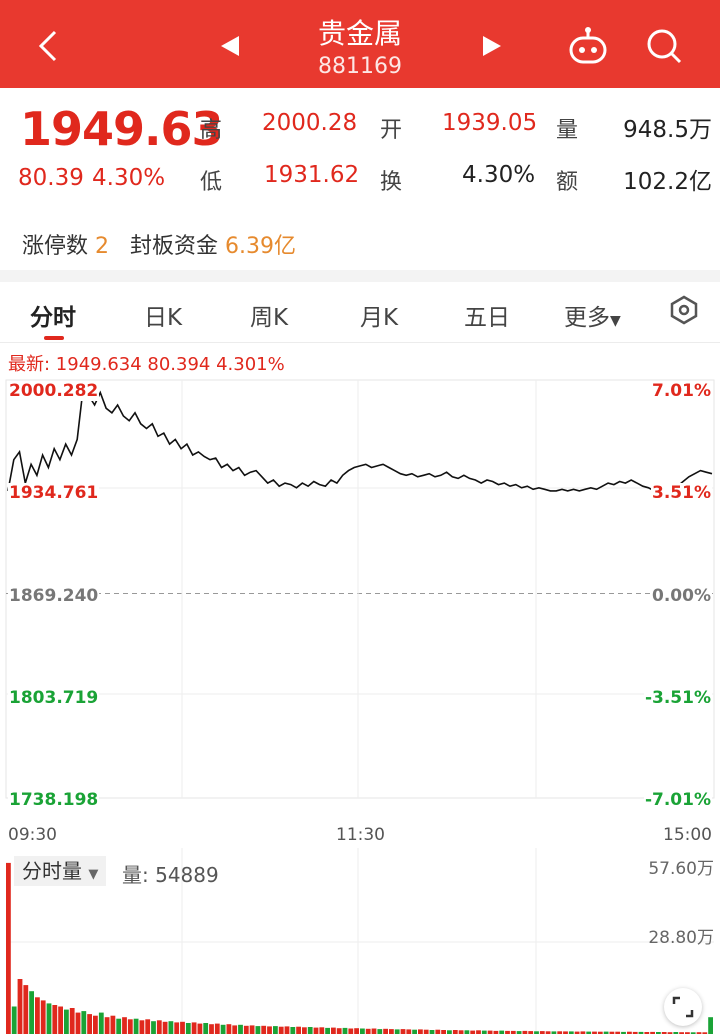 The height and width of the screenshot is (1034, 720). Describe the element at coordinates (122, 129) in the screenshot. I see `last-price: 1949.63` at that location.